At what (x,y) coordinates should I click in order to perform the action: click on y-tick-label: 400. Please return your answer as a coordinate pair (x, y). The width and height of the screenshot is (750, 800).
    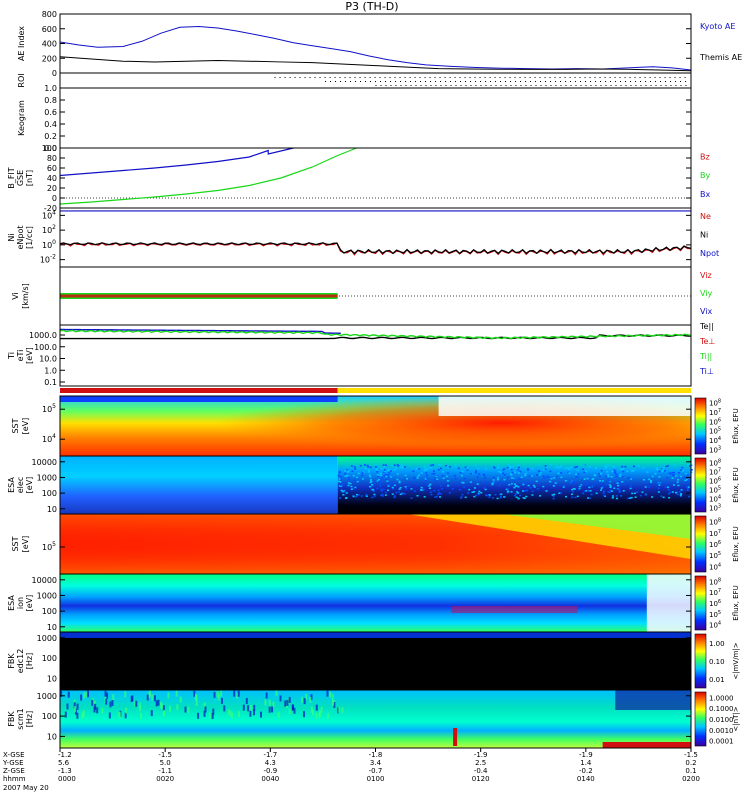
    Looking at the image, I should click on (49, 44).